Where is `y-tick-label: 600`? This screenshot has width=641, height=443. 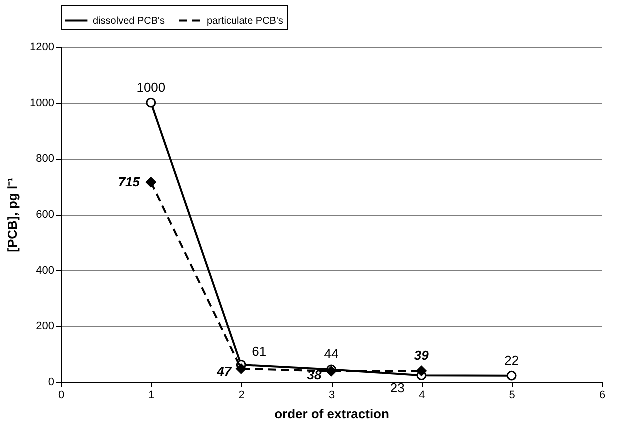
y-tick-label: 600 is located at coordinates (45, 215).